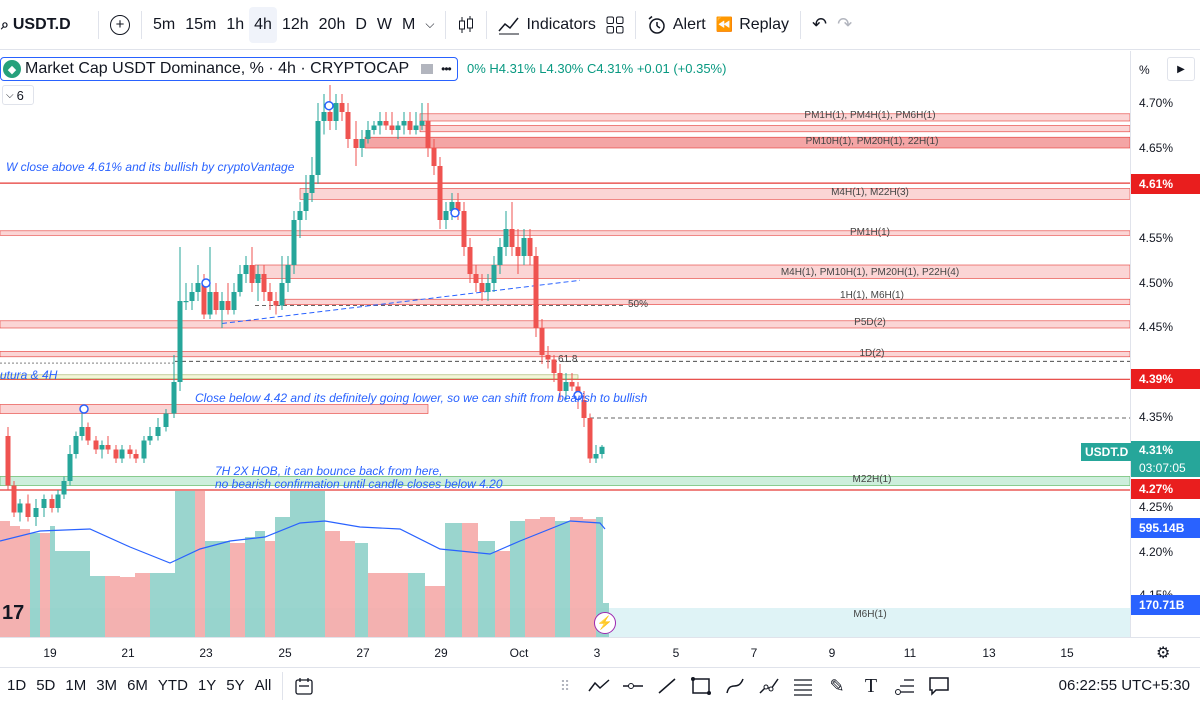  I want to click on zone-1d, so click(565, 354).